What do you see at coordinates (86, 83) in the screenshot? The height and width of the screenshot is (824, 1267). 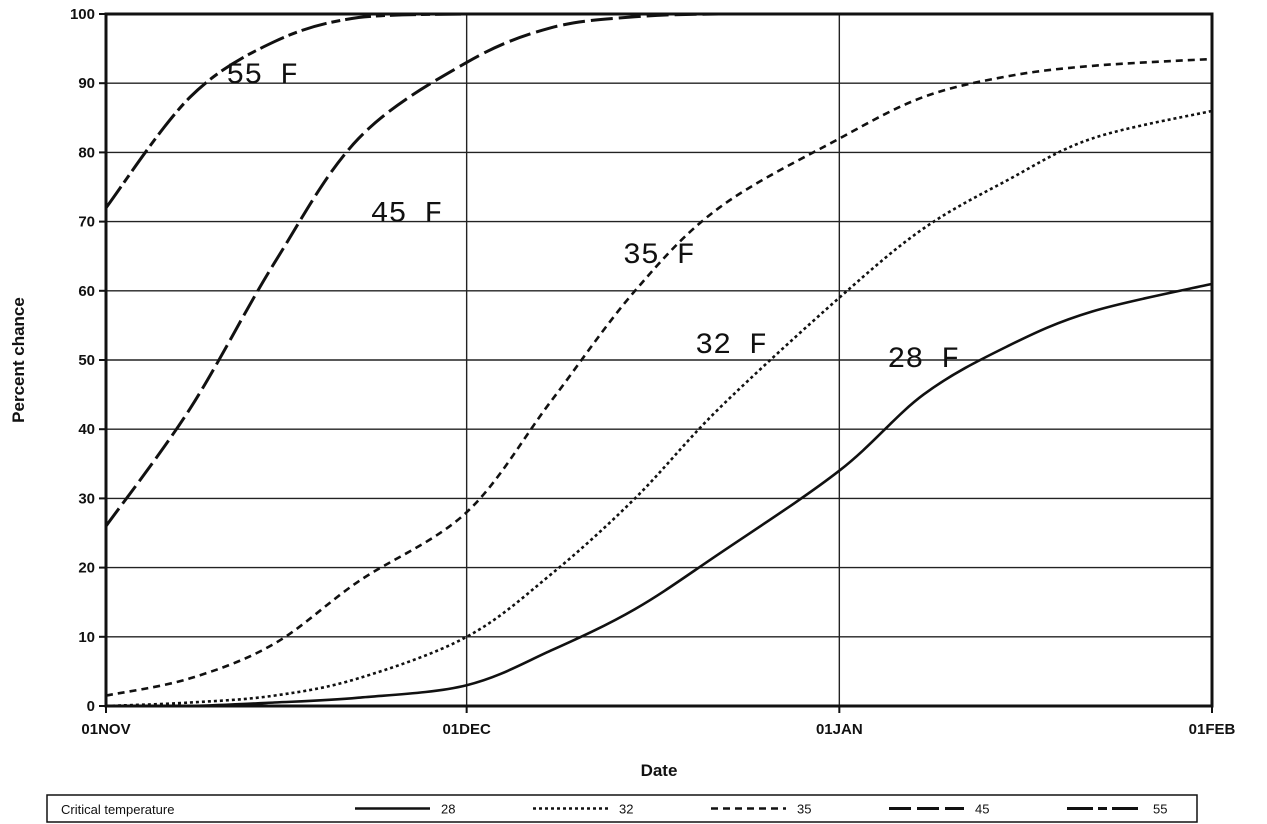 I see `y-tick-label: 90` at bounding box center [86, 83].